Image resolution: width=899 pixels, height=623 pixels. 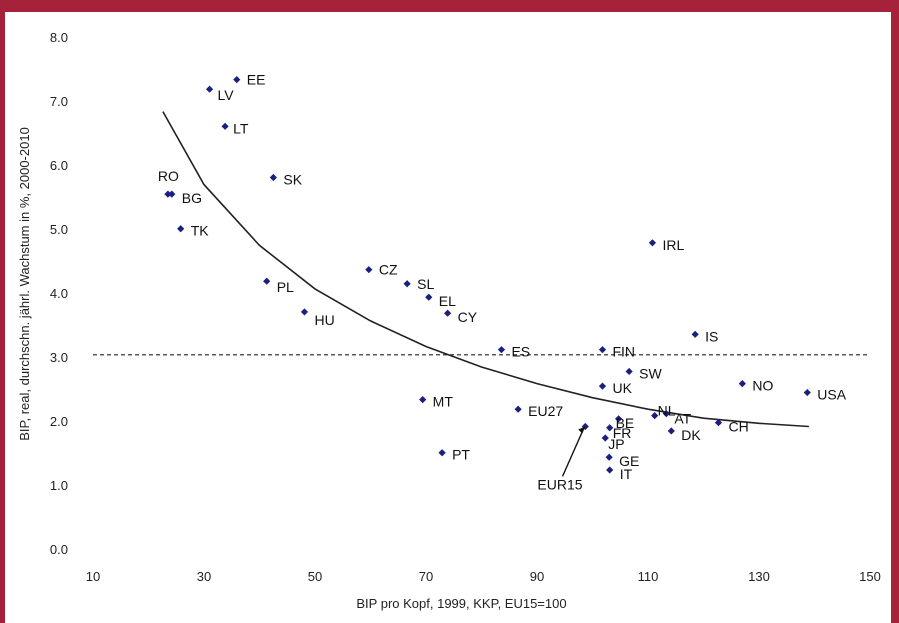 I want to click on y-axis: 0.0 1.0 2.0 3.0 4.0 5.0 6.0 7.0 8.0, so click(x=59, y=293).